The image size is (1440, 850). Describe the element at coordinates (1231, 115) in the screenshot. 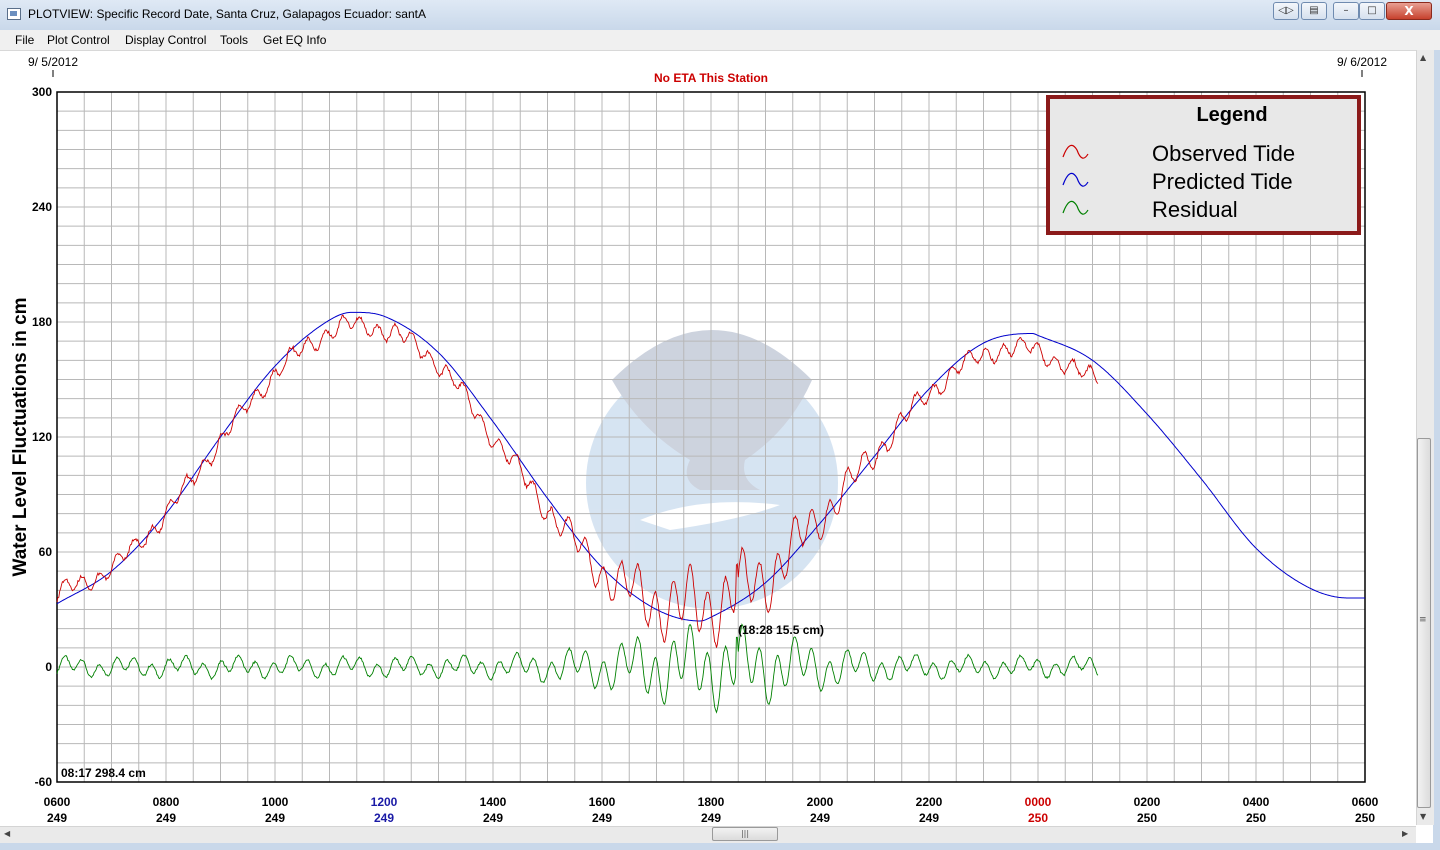

I see `legend-title: Legend` at that location.